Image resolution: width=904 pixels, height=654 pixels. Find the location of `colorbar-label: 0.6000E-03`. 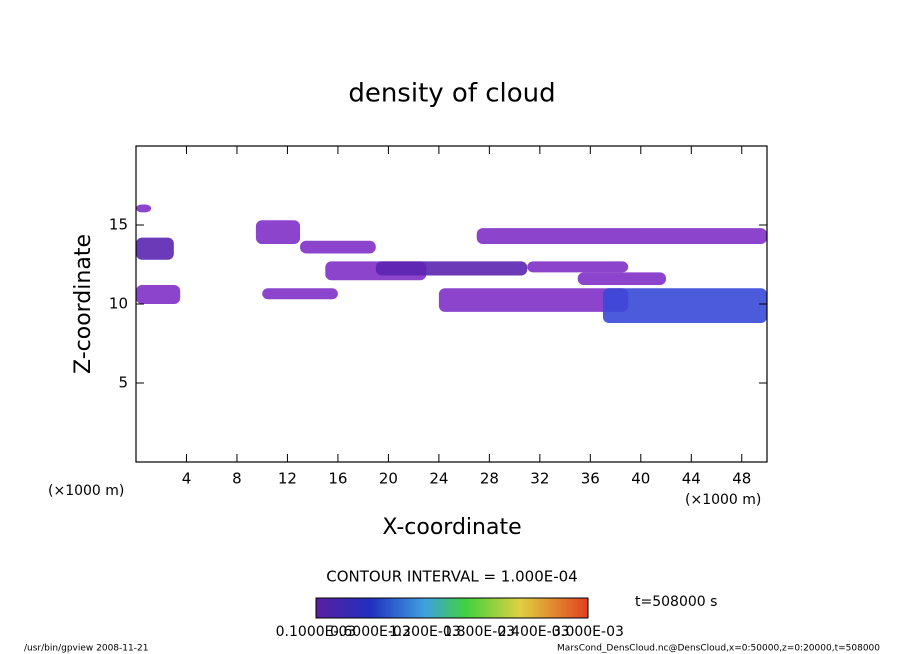

colorbar-label: 0.6000E-03 is located at coordinates (370, 632).